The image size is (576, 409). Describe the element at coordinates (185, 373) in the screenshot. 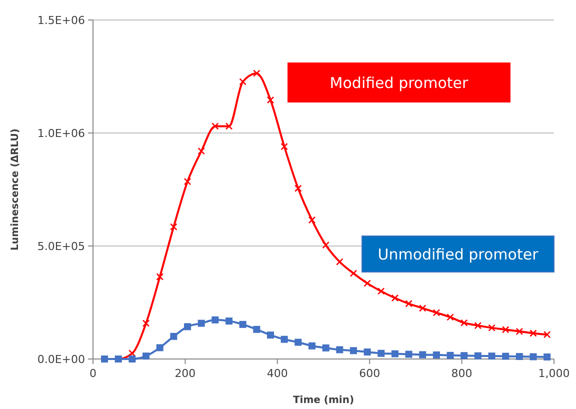

I see `x-tick-label: 200` at that location.